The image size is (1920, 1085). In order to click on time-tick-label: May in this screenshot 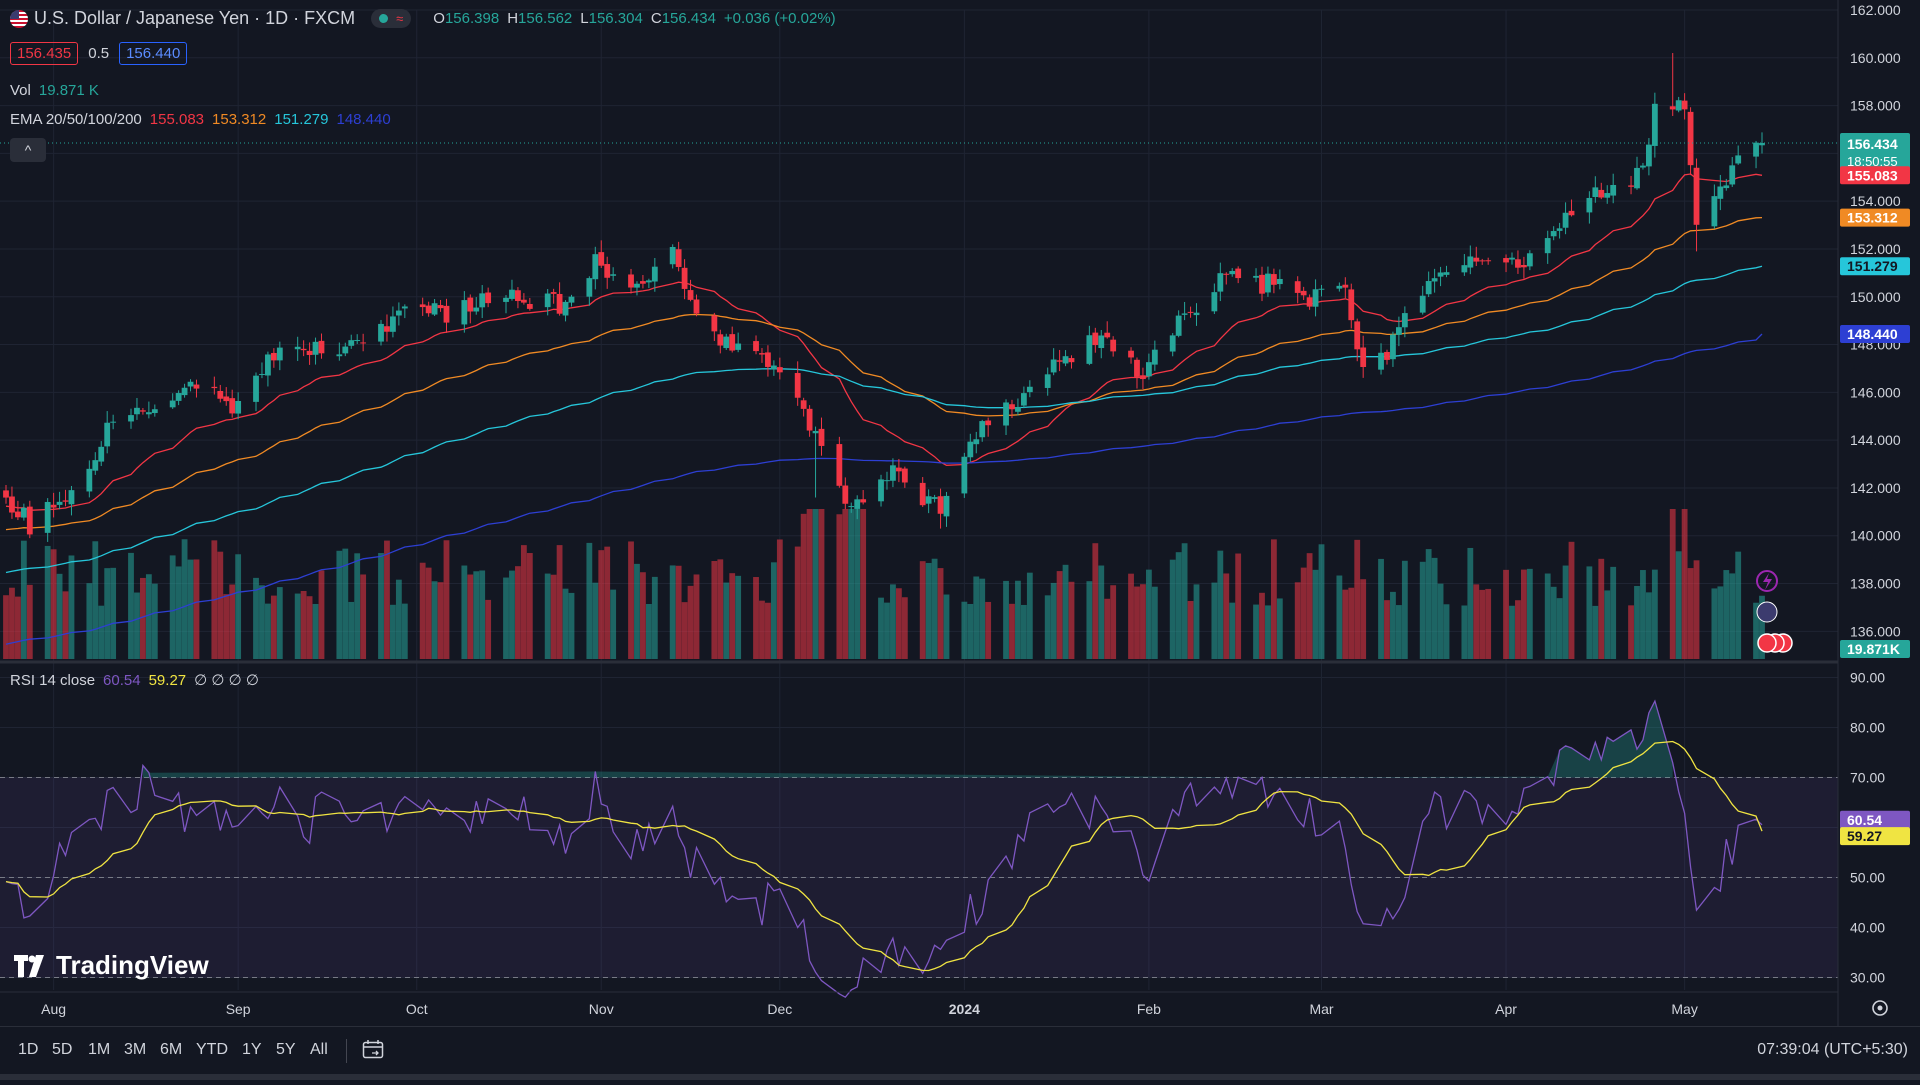, I will do `click(1684, 1009)`.